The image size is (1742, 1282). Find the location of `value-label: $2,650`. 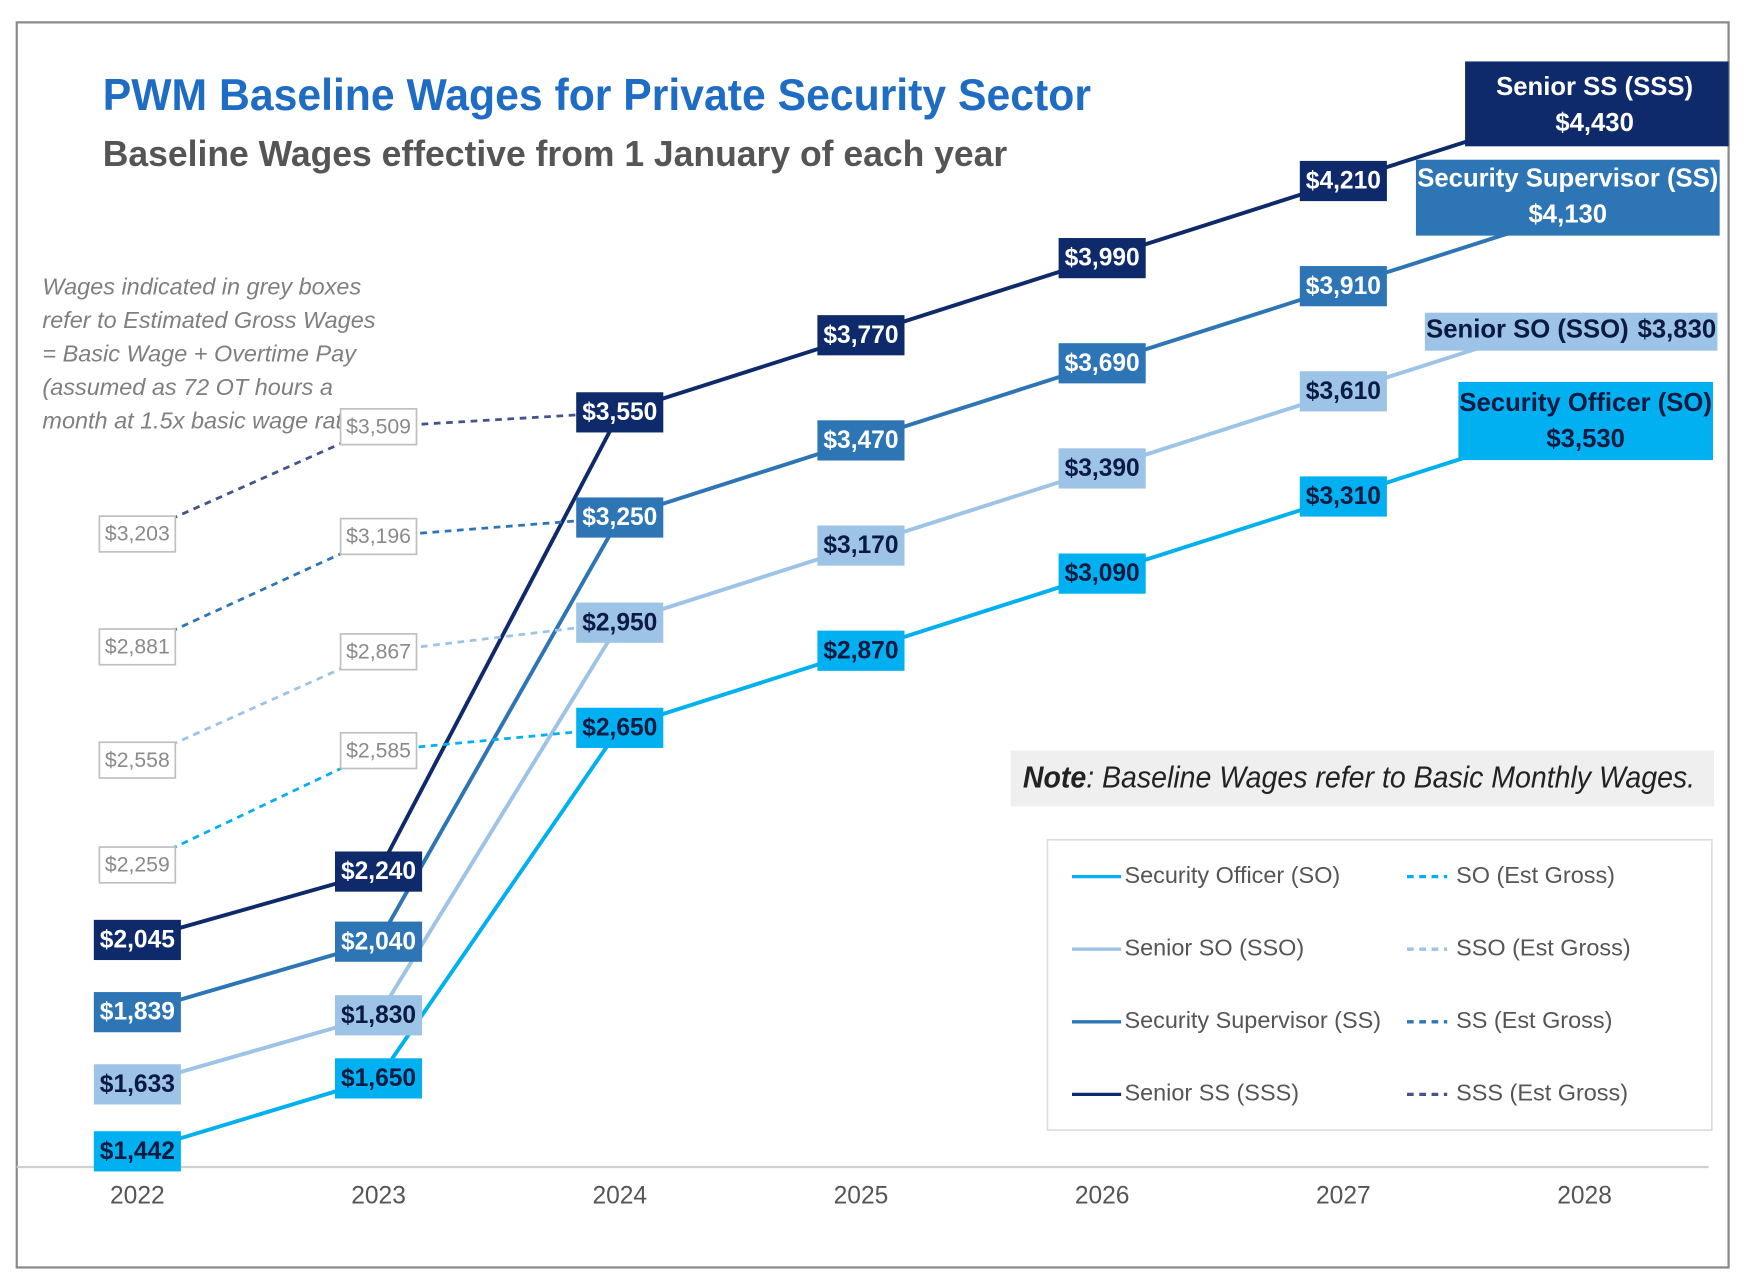

value-label: $2,650 is located at coordinates (619, 727).